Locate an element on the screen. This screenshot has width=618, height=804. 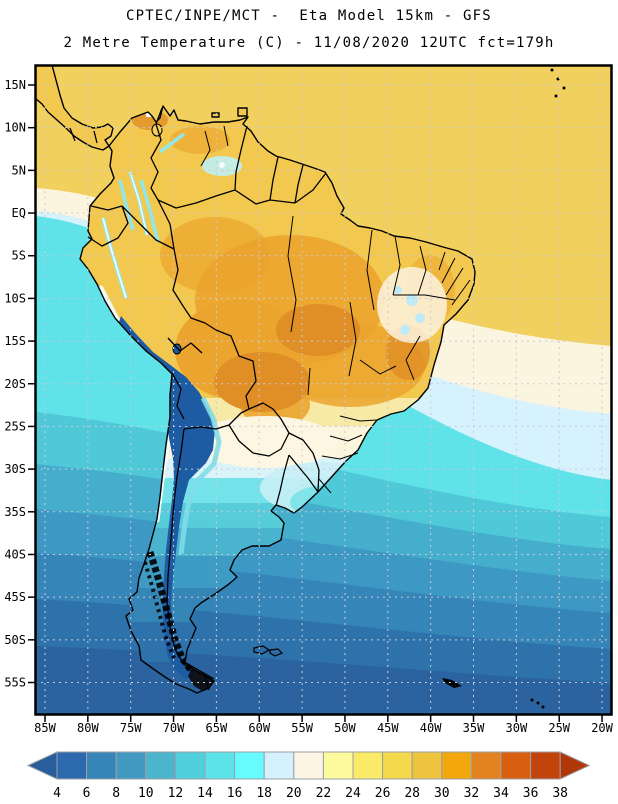
lat-label: 55S is located at coordinates (15, 683).